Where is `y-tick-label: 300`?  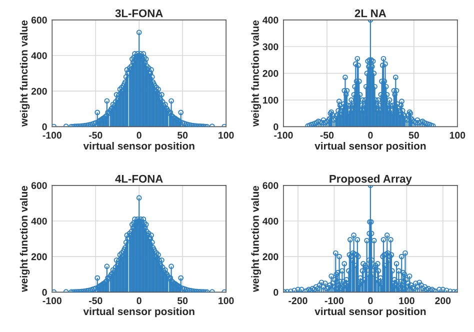 y-tick-label: 300 is located at coordinates (270, 46).